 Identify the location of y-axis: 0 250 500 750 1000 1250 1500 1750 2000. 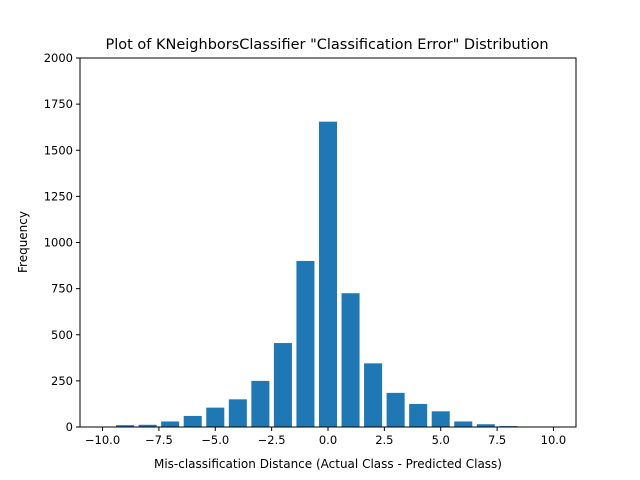
(62, 242).